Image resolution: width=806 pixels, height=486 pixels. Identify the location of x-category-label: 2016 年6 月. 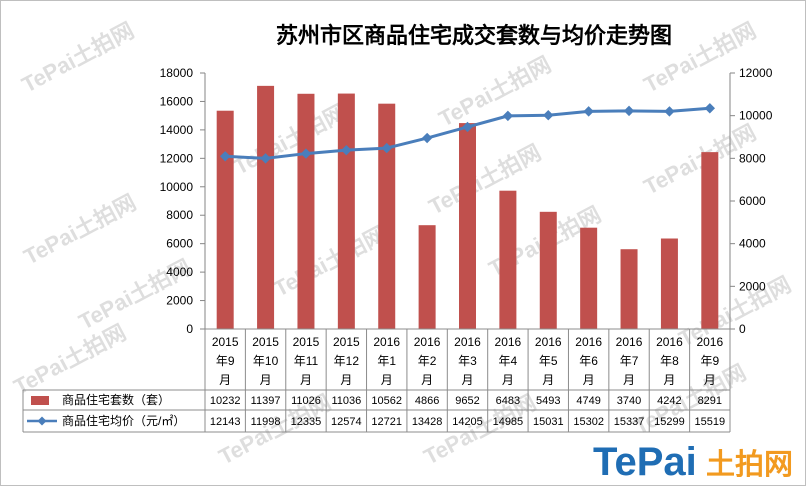
(588, 361).